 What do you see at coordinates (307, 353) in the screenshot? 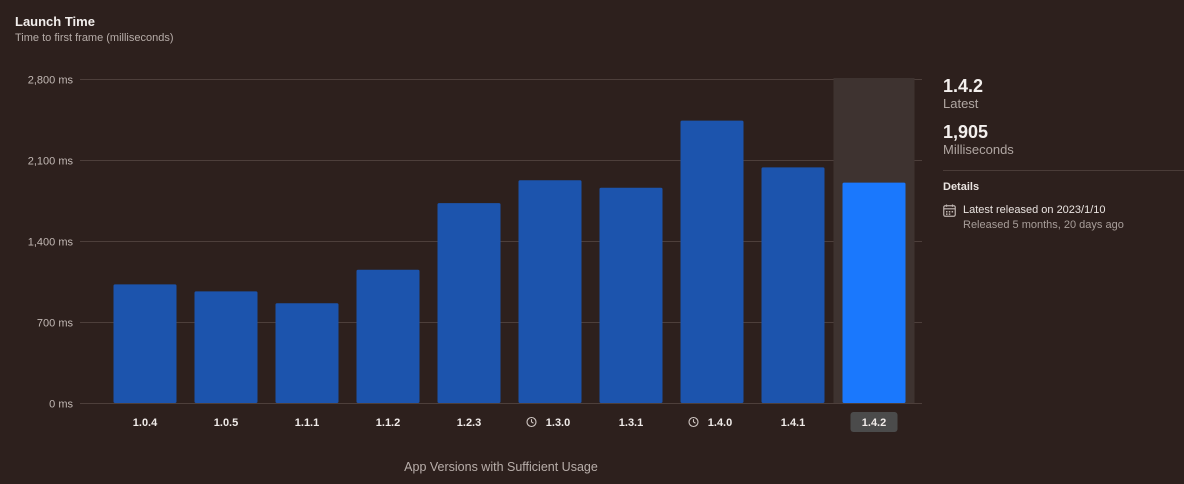
I see `bar-1.1.1` at bounding box center [307, 353].